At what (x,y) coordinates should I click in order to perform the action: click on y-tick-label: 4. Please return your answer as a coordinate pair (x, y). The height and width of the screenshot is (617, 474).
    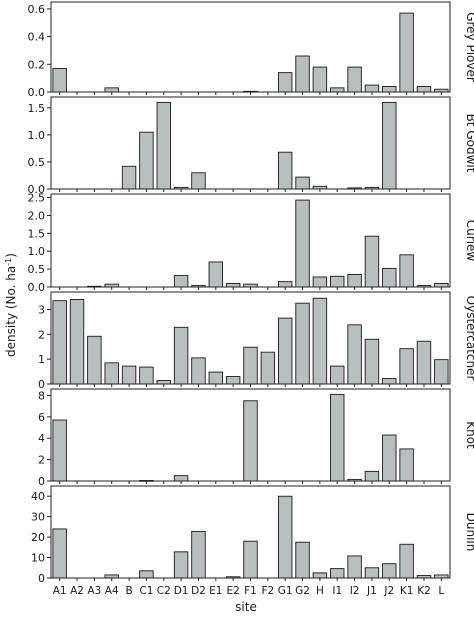
    Looking at the image, I should click on (41, 438).